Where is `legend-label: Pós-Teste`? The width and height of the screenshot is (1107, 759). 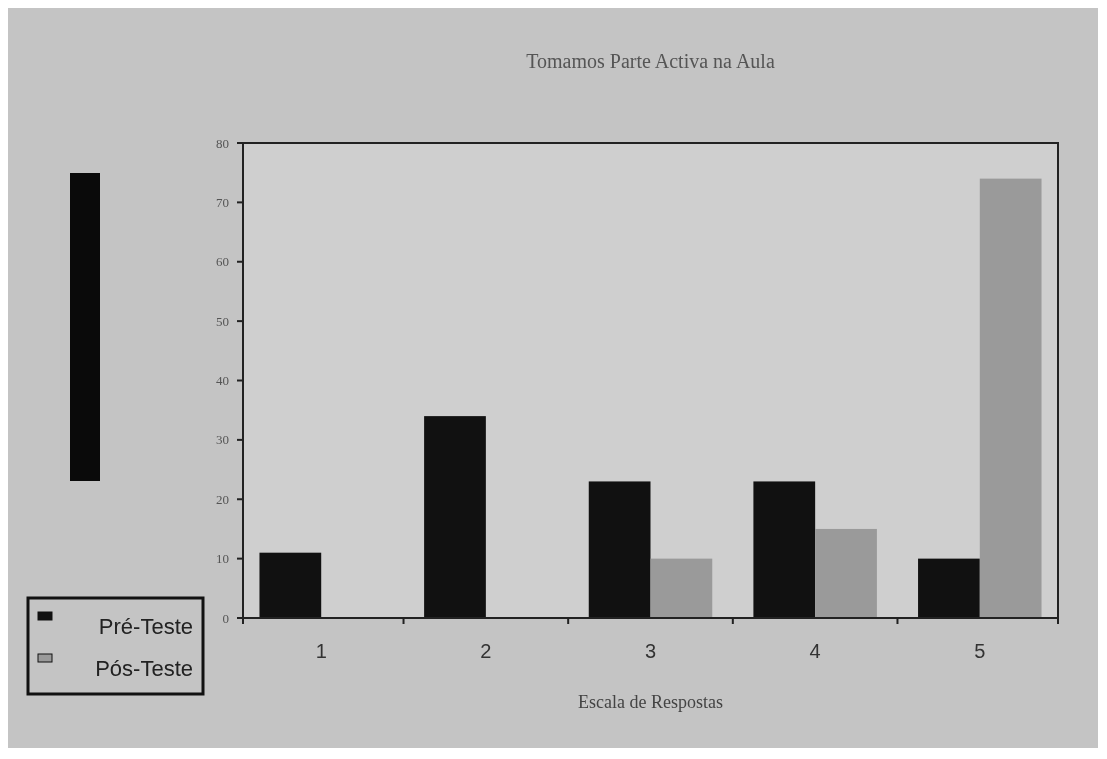
legend-label: Pós-Teste is located at coordinates (144, 668).